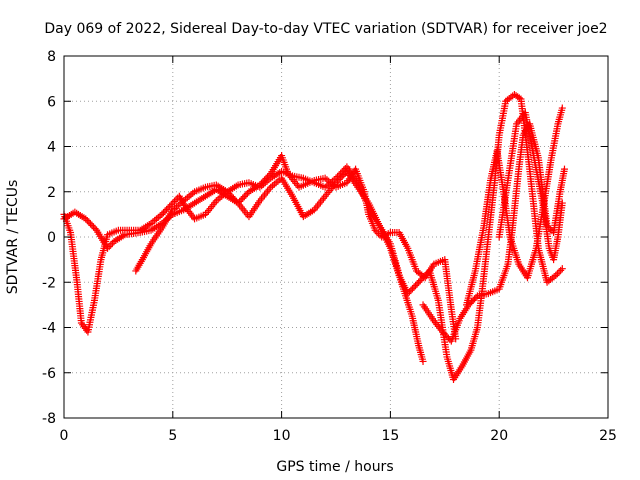  Describe the element at coordinates (49, 374) in the screenshot. I see `y-tick-label: -6` at that location.